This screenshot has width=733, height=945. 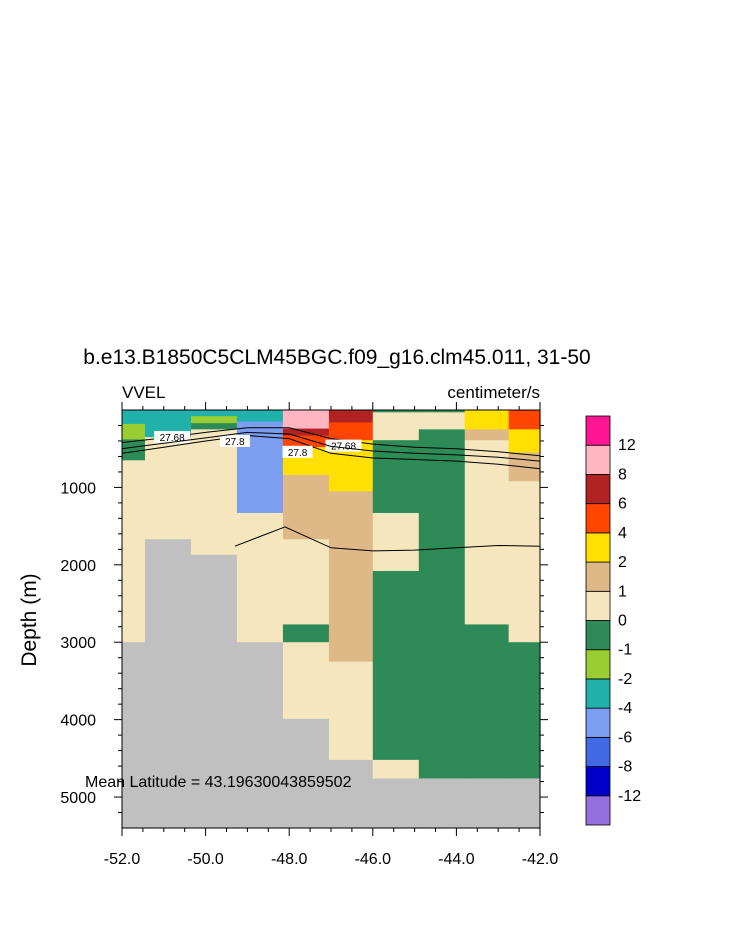 What do you see at coordinates (625, 650) in the screenshot?
I see `colorbar-label-5: -1` at bounding box center [625, 650].